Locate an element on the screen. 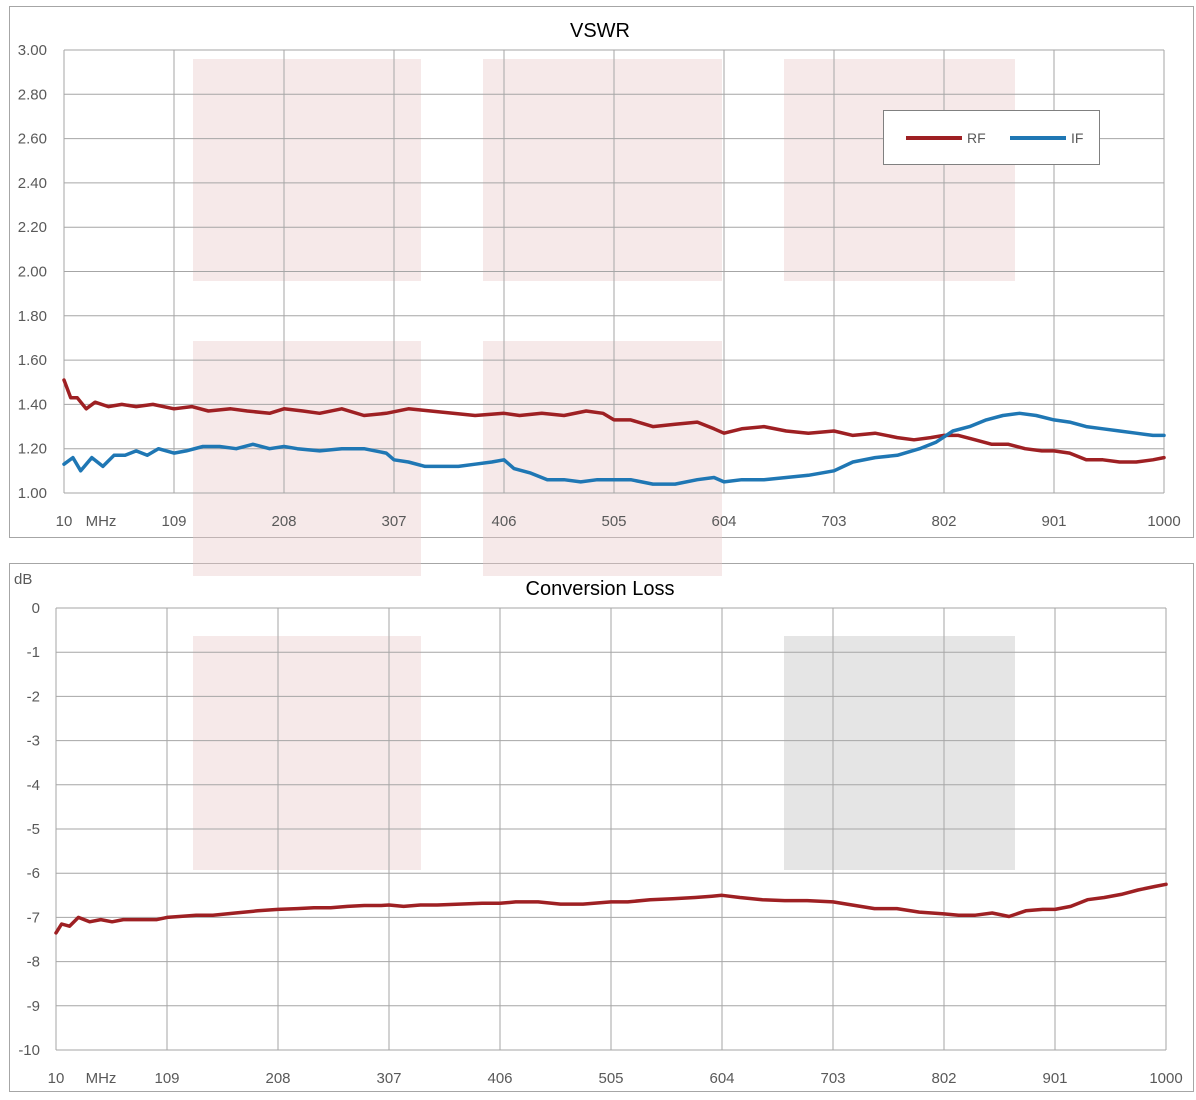 The width and height of the screenshot is (1196, 1100). chart-title: VSWR is located at coordinates (600, 31).